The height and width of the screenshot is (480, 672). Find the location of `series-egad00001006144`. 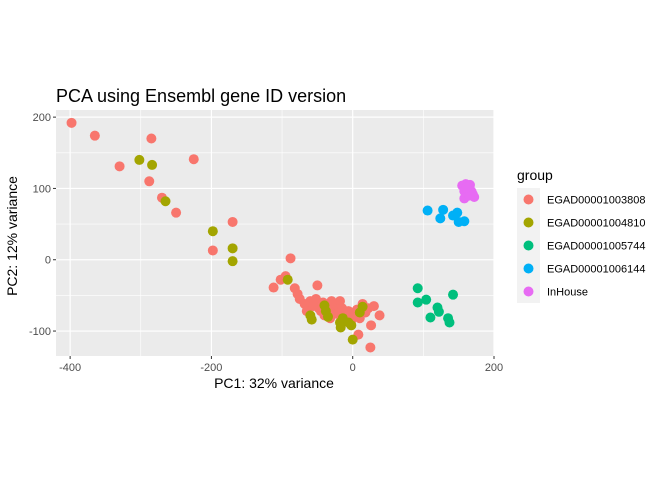

series-egad00001006144 is located at coordinates (446, 215).